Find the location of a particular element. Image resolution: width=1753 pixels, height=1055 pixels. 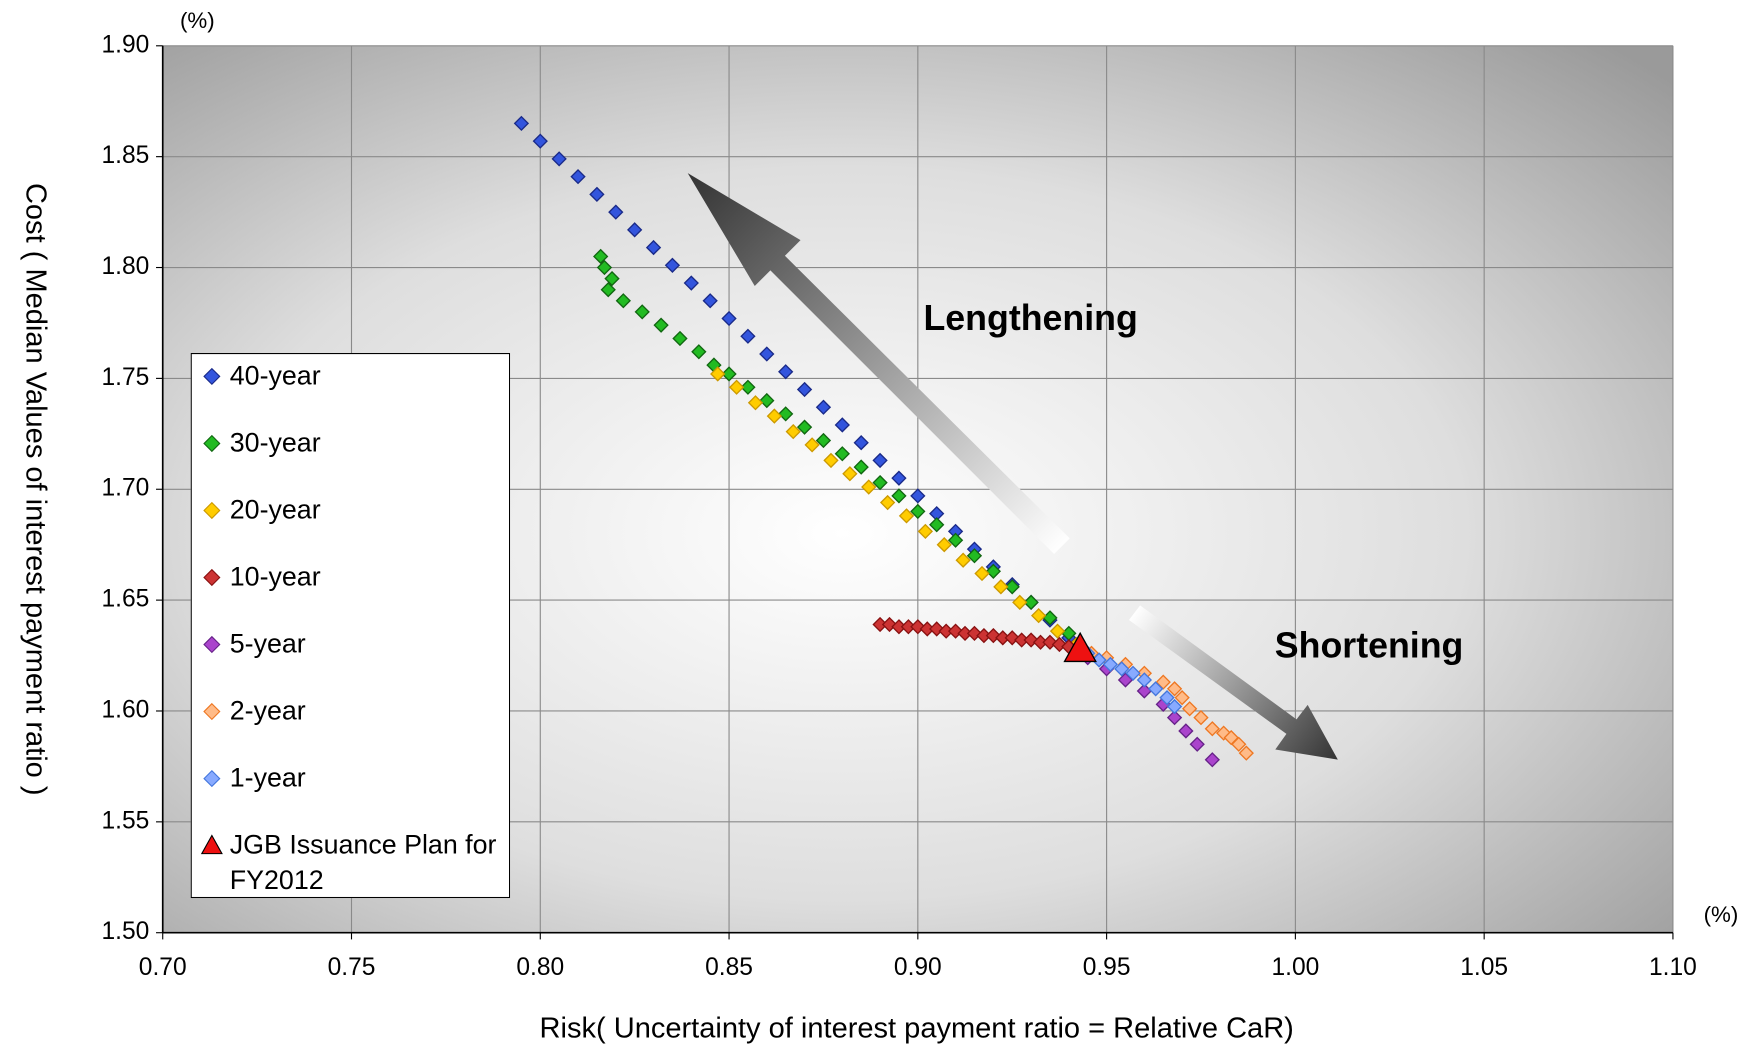

legend-item: 30-year is located at coordinates (350, 459).